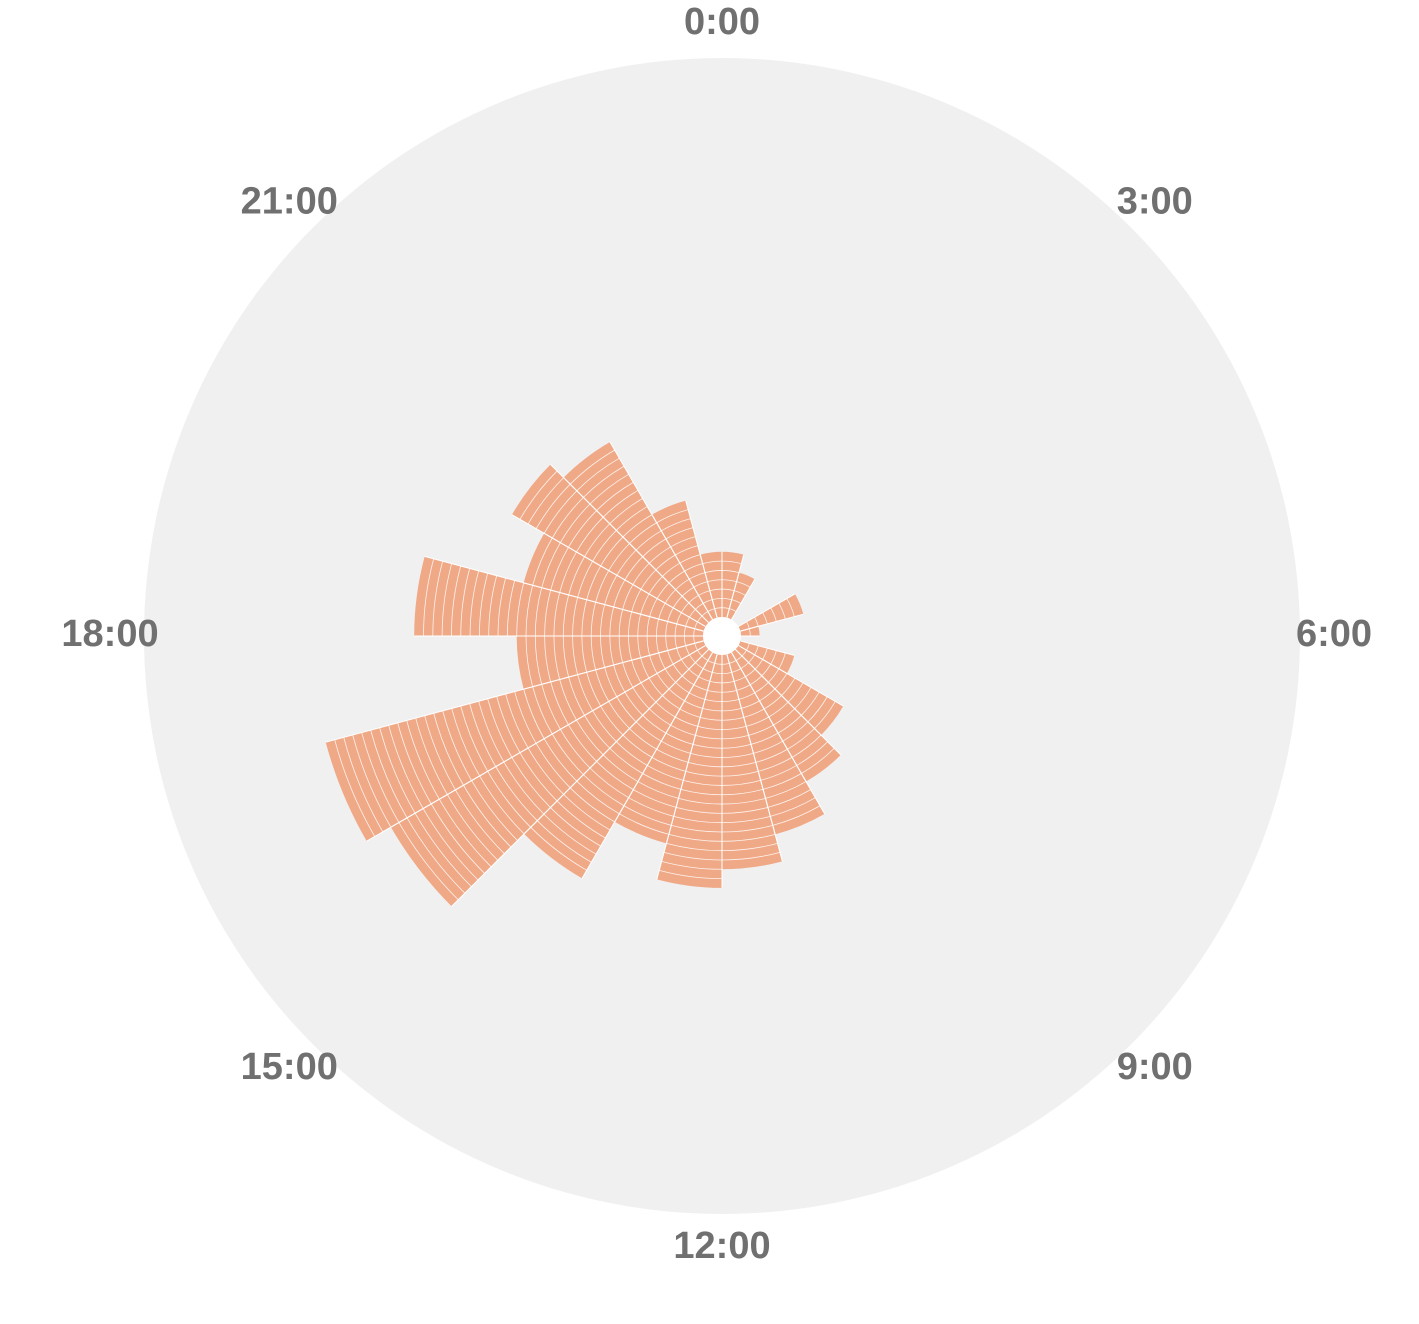  I want to click on bar-edge-hour-23-start, so click(708, 586).